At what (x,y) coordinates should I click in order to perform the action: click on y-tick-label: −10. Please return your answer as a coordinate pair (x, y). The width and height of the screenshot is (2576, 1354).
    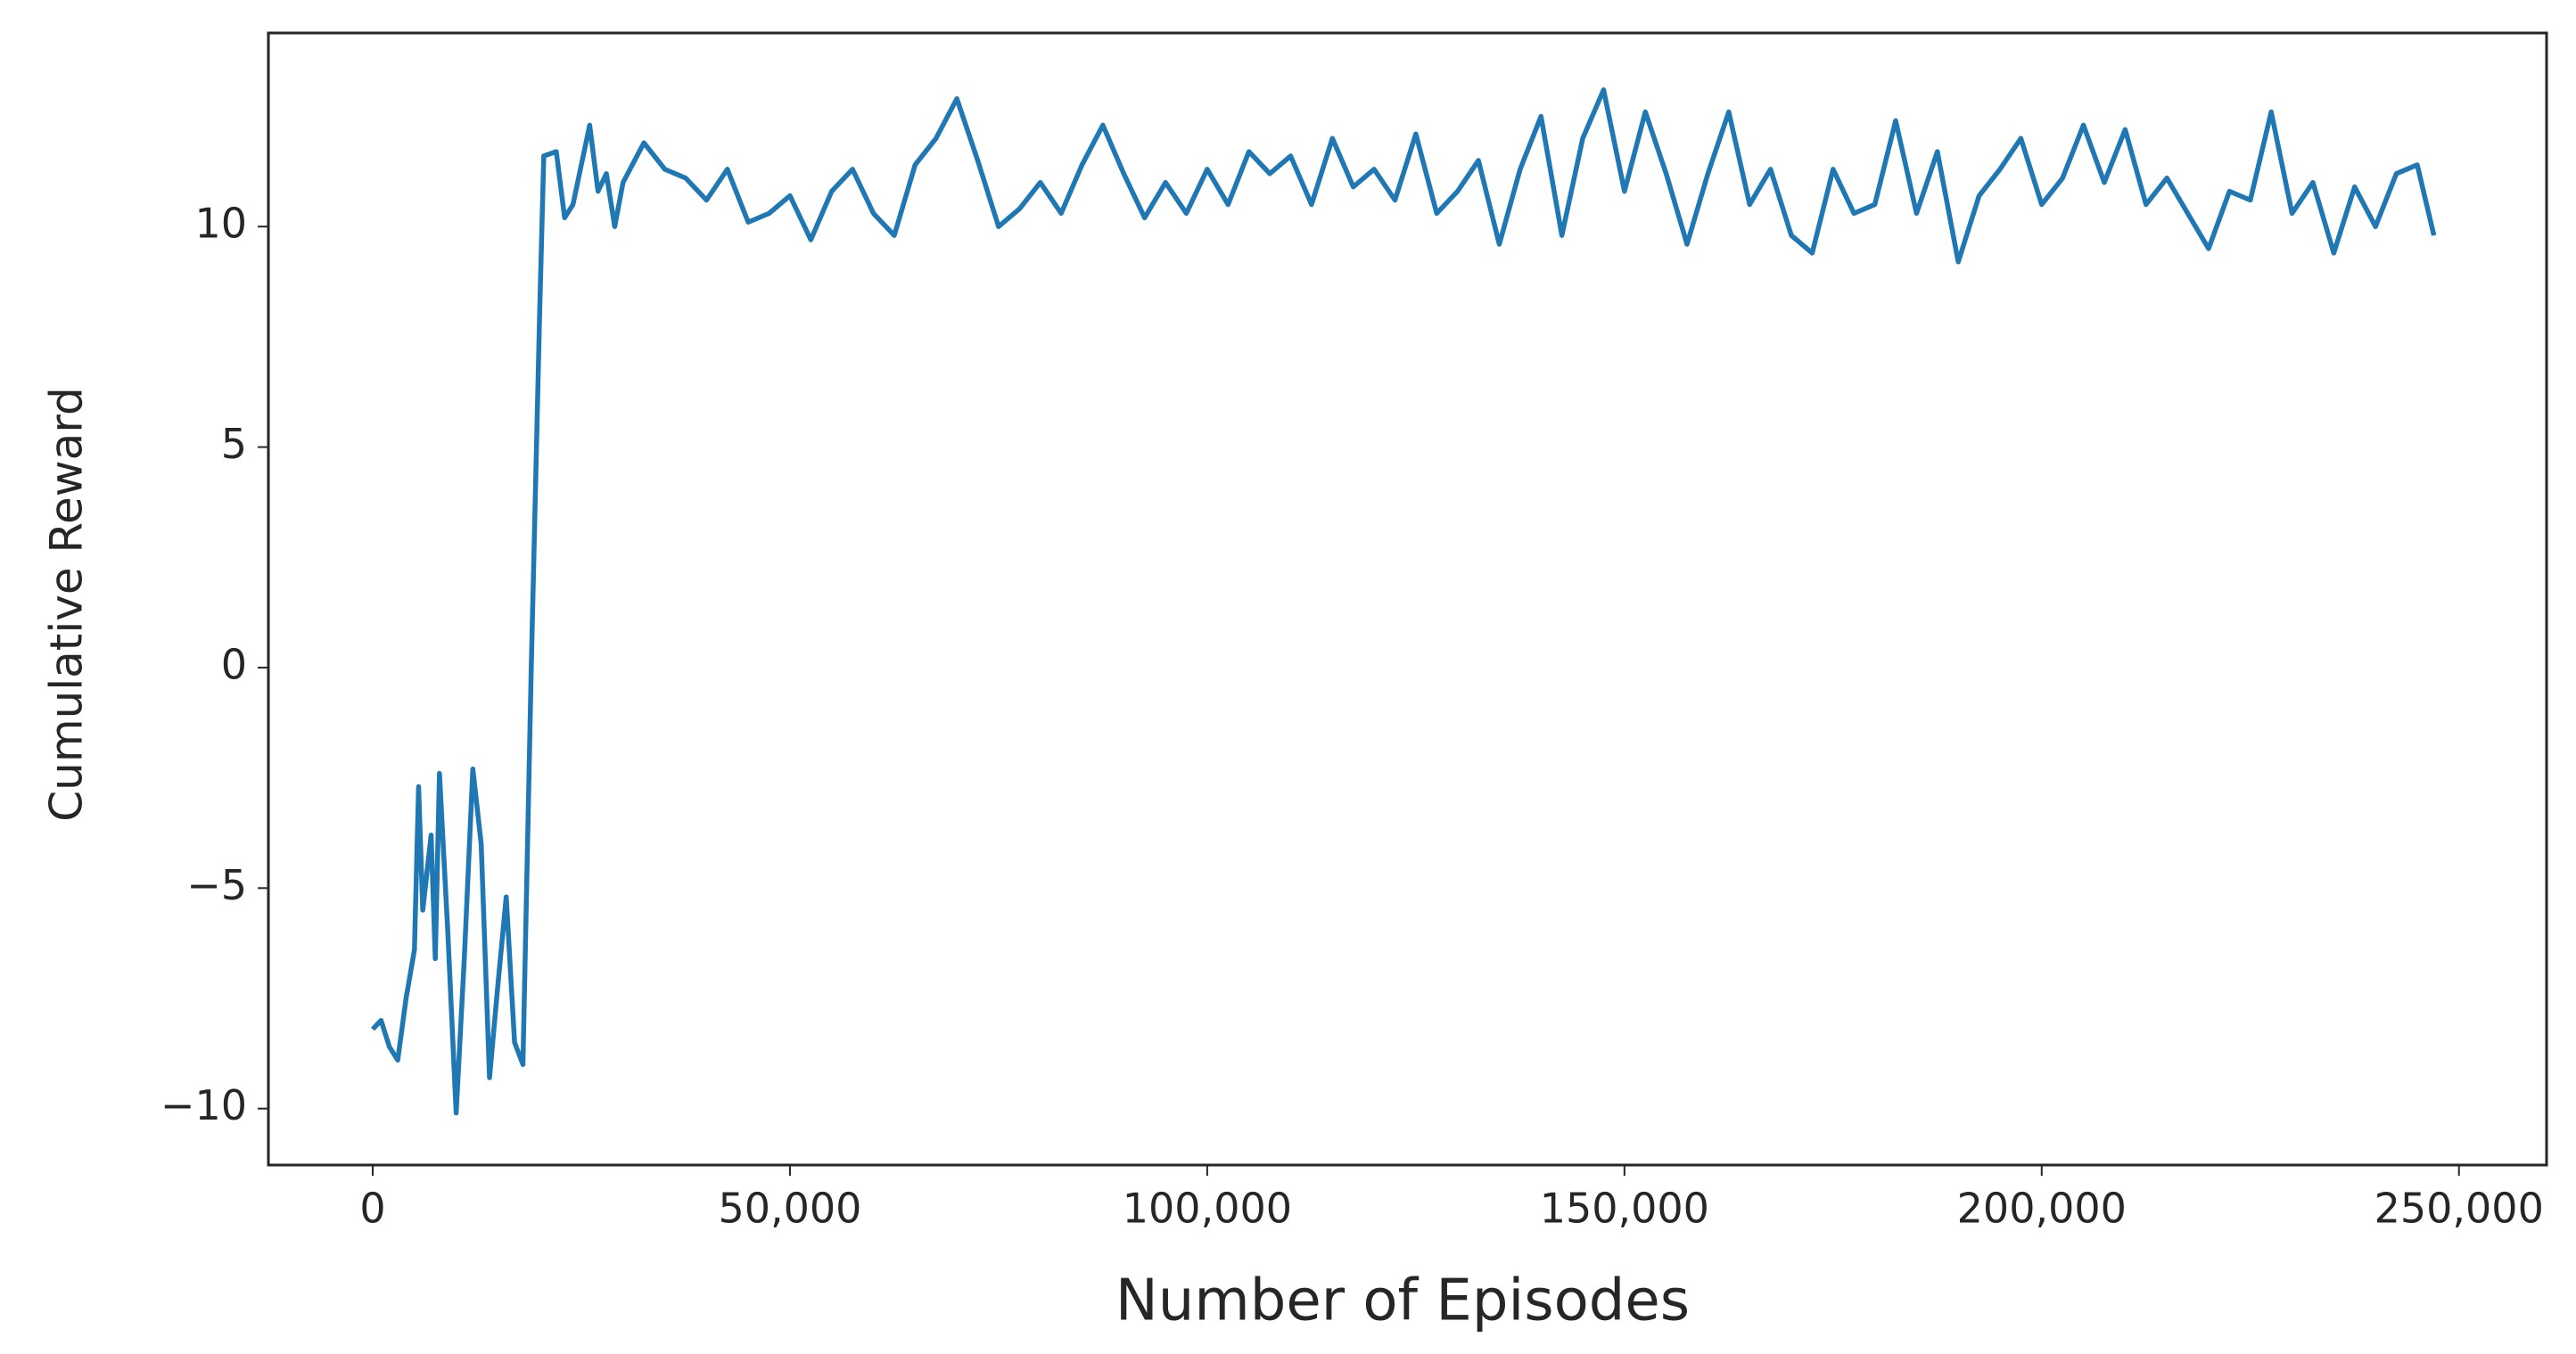
    Looking at the image, I should click on (203, 1105).